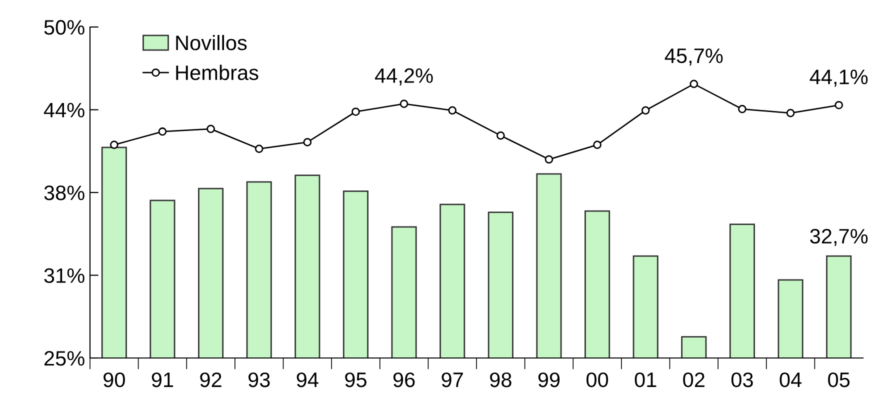 The height and width of the screenshot is (411, 874). What do you see at coordinates (217, 72) in the screenshot?
I see `legend-label: Hembras` at bounding box center [217, 72].